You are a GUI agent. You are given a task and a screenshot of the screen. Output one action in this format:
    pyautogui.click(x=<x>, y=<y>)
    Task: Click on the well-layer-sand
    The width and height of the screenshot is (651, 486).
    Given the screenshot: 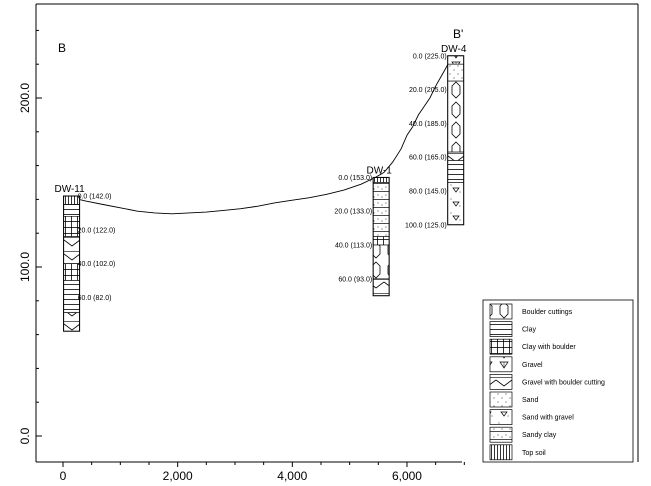 What is the action you would take?
    pyautogui.click(x=456, y=72)
    